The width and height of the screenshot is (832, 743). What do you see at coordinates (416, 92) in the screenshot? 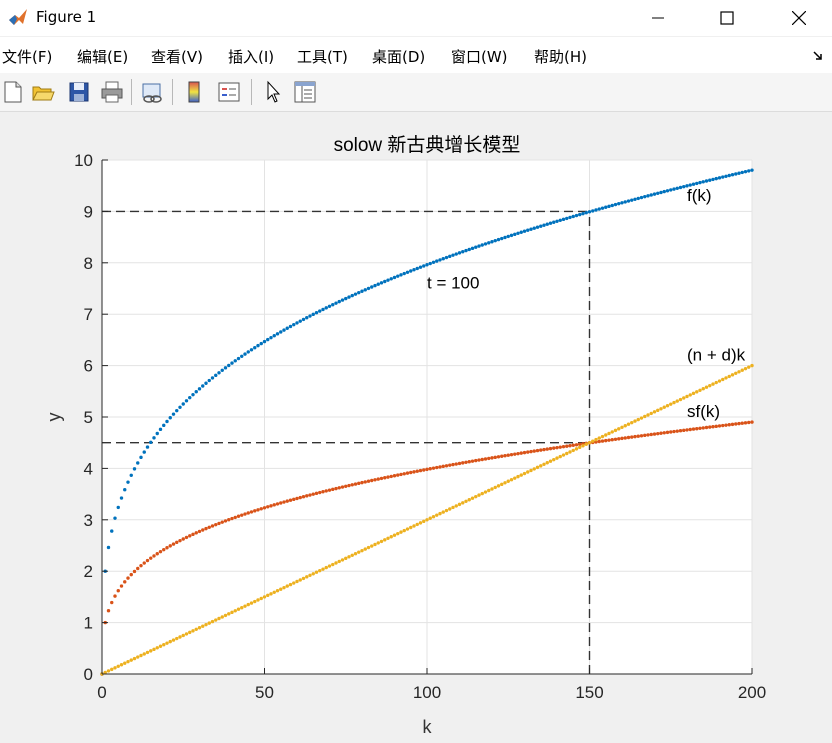
I see `toolbar` at bounding box center [416, 92].